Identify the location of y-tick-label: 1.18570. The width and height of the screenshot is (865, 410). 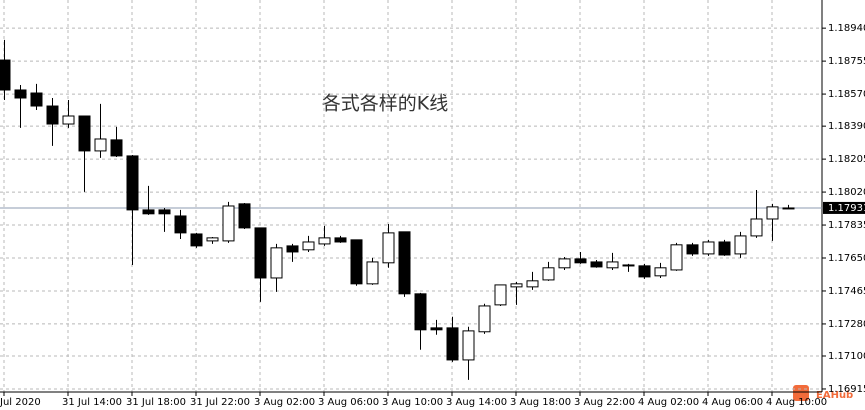
(846, 94).